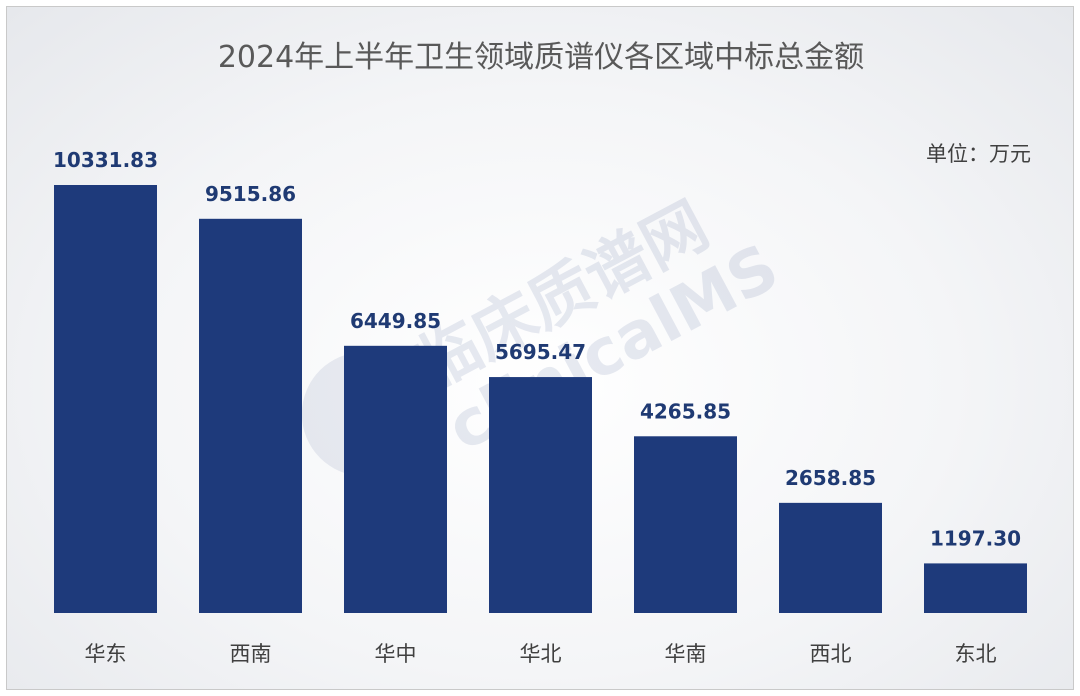  Describe the element at coordinates (105, 399) in the screenshot. I see `bar-华东` at that location.